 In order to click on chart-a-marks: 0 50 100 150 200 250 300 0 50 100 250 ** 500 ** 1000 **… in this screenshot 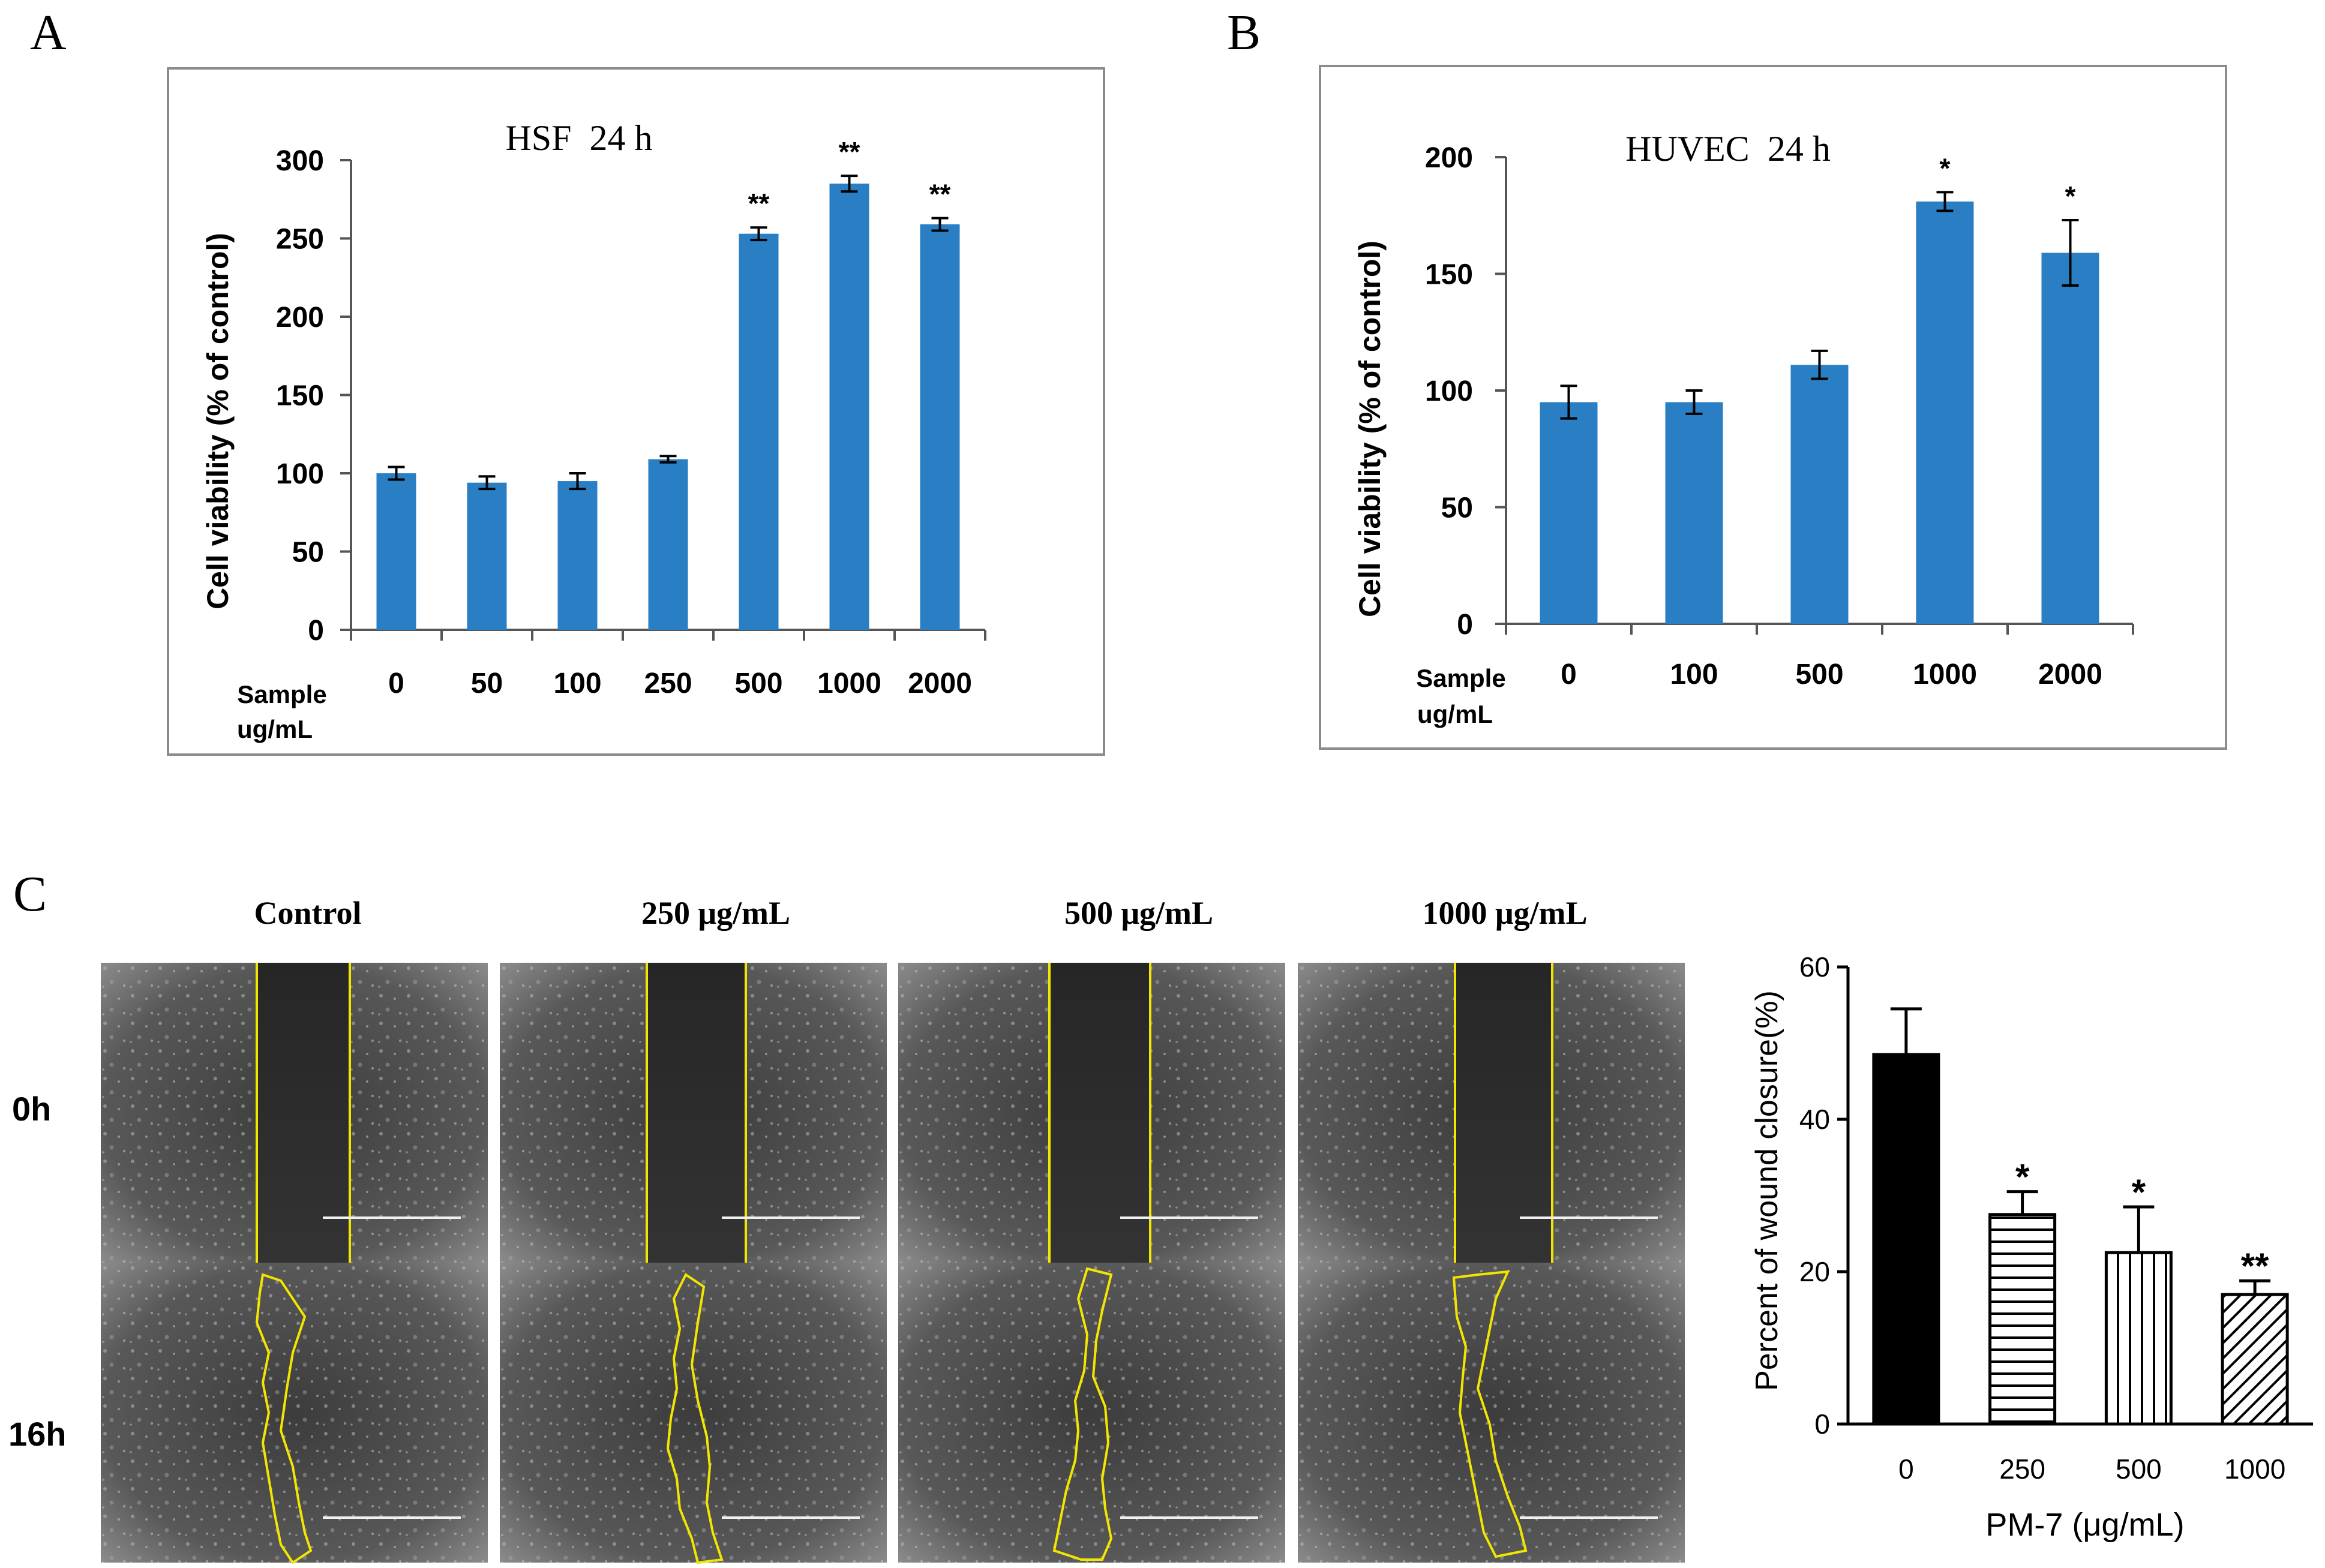, I will do `click(631, 418)`.